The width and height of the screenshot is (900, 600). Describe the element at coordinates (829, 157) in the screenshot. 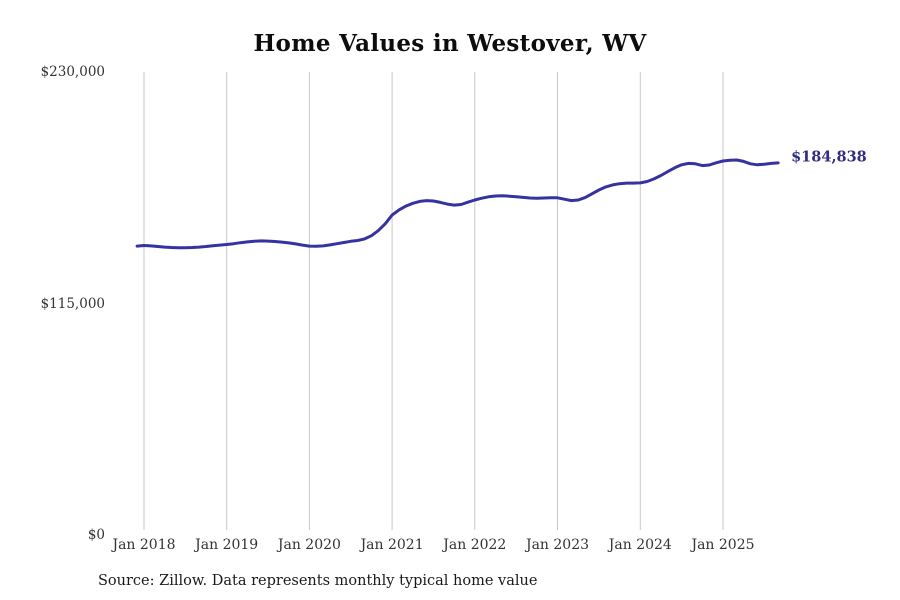

I see `latest-value-label: $184,838` at that location.